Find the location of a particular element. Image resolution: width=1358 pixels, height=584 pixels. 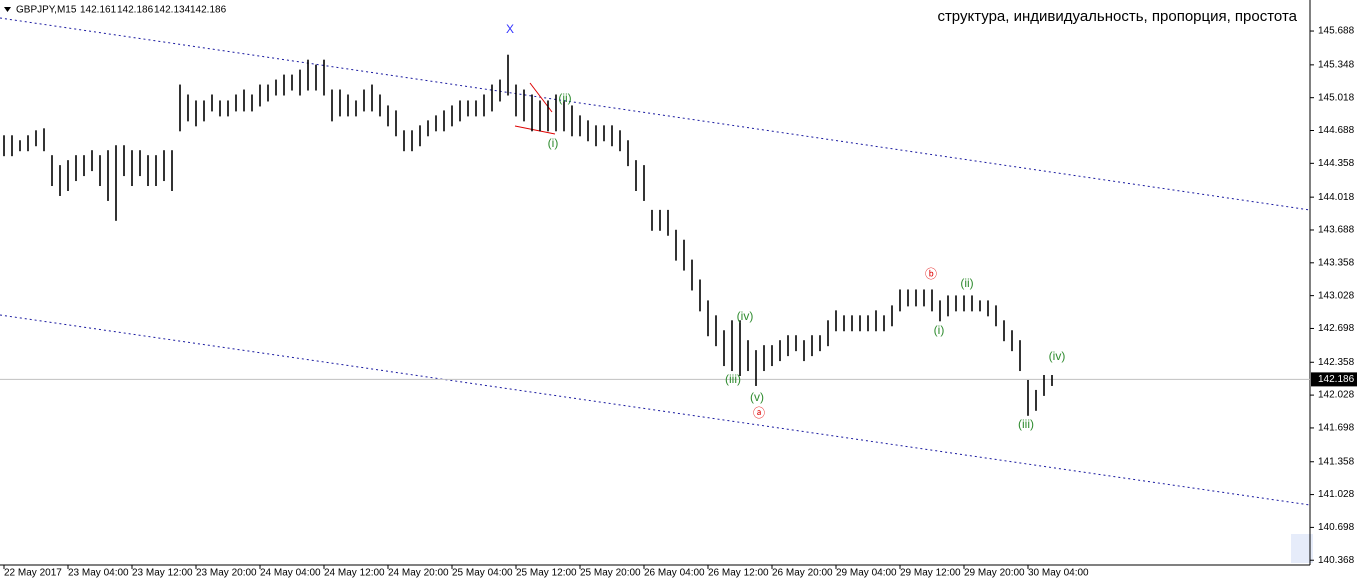

y-tick-label: 141.028 is located at coordinates (1336, 494).